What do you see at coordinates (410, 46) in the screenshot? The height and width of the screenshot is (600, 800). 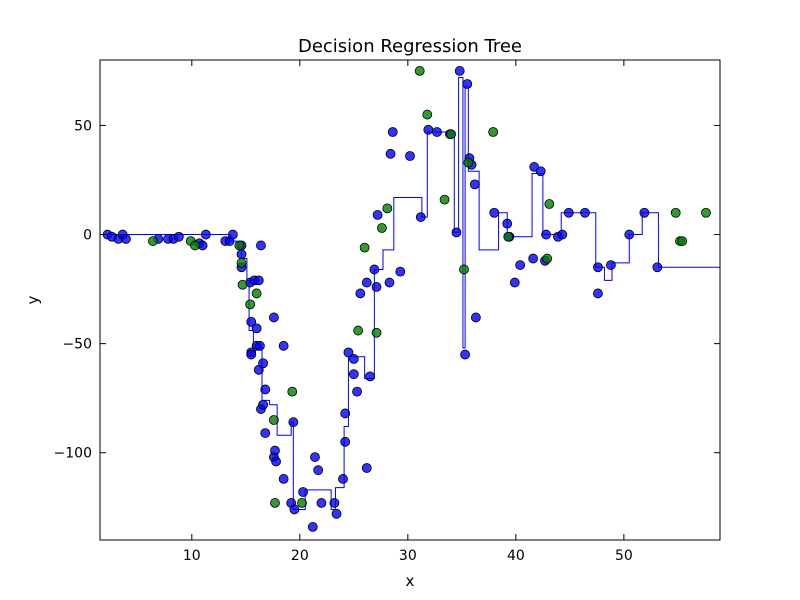 I see `chart-title: Decision Regression Tree` at bounding box center [410, 46].